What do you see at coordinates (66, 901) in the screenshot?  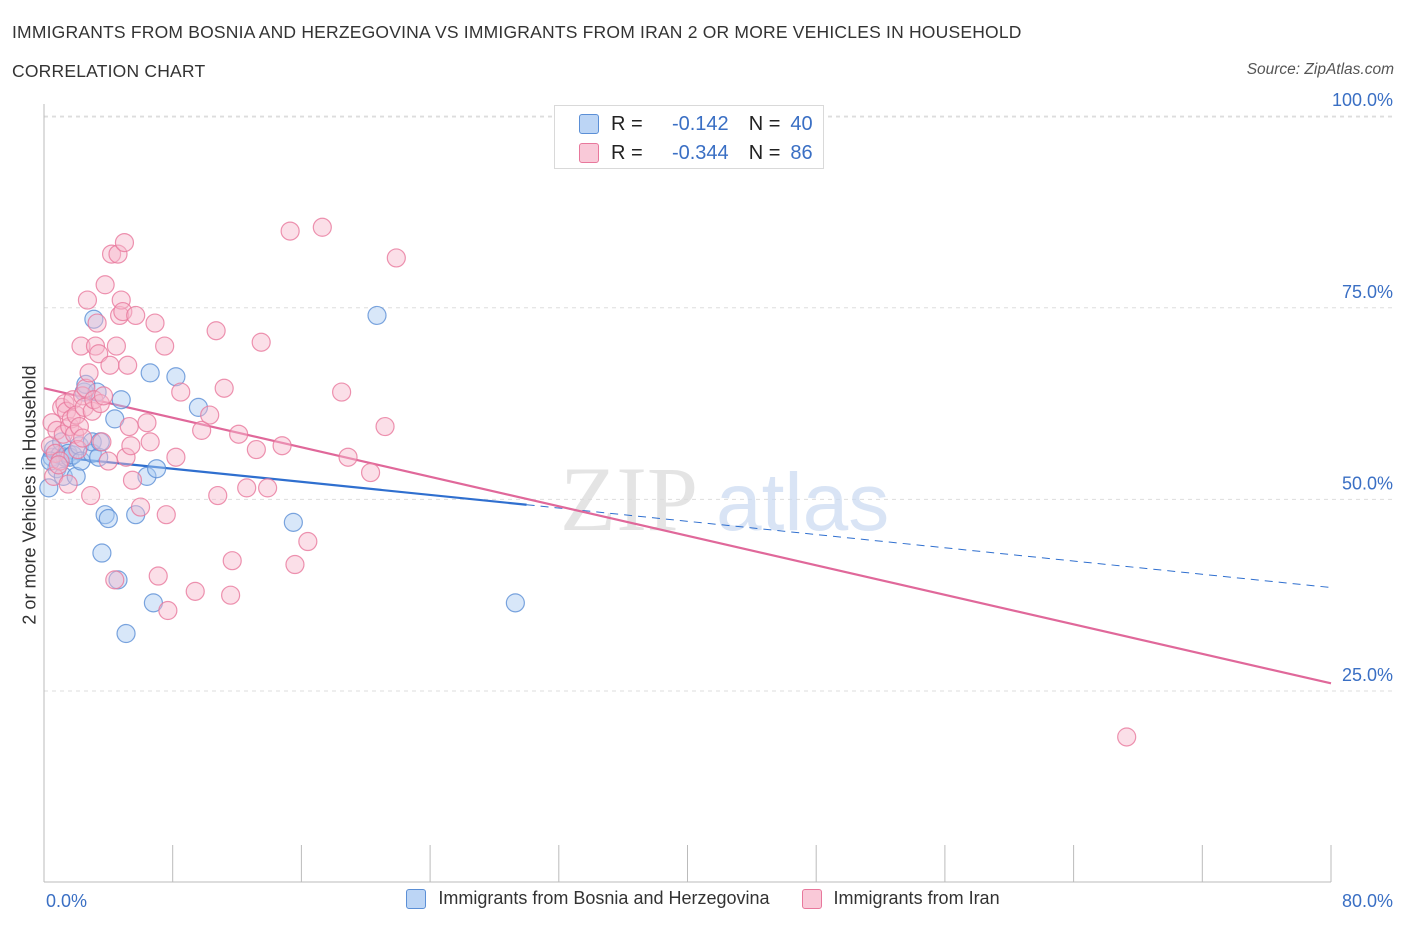 I see `x-tick-label: 0.0%` at bounding box center [66, 901].